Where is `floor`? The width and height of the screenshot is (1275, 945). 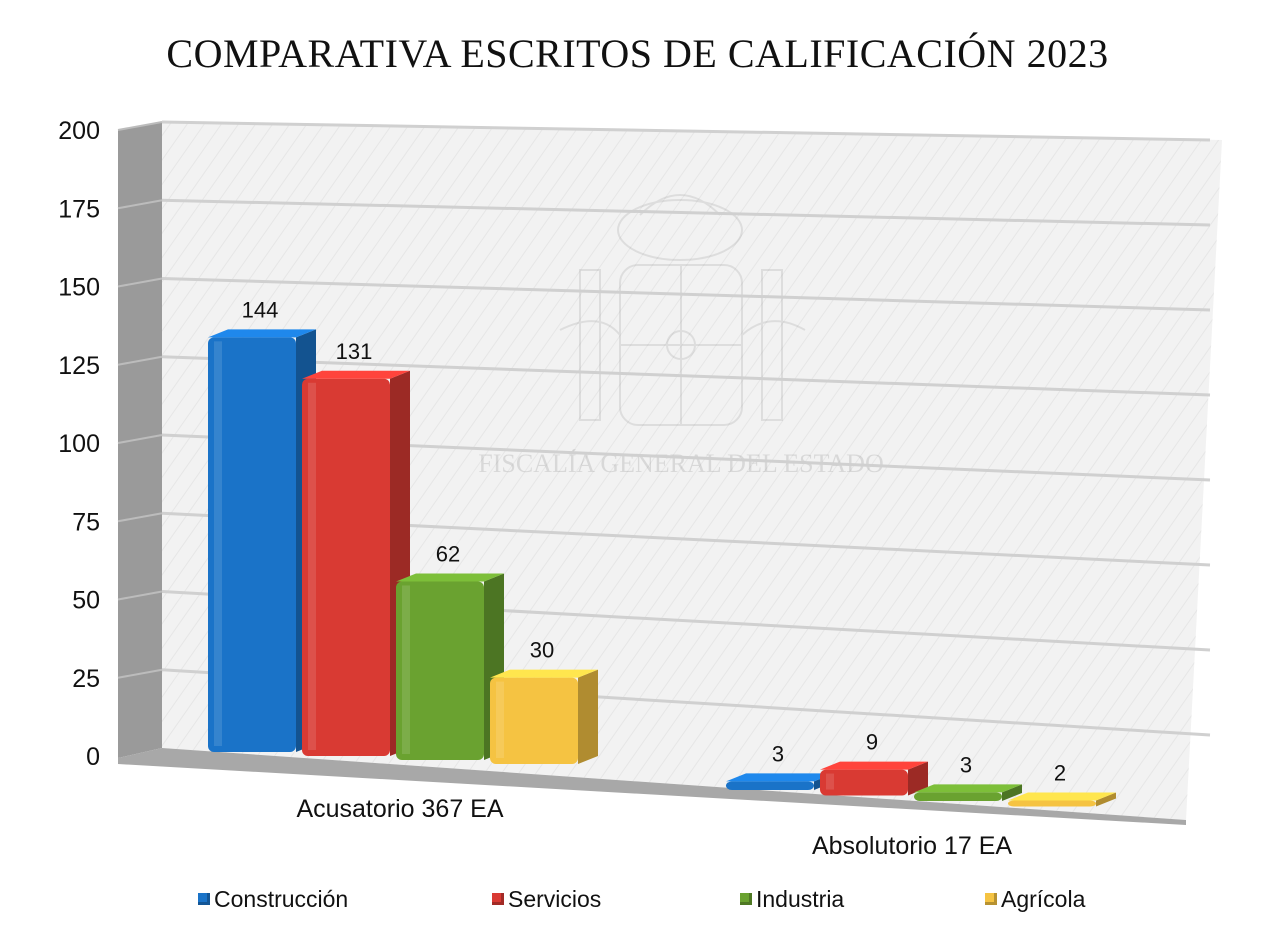
floor is located at coordinates (652, 786).